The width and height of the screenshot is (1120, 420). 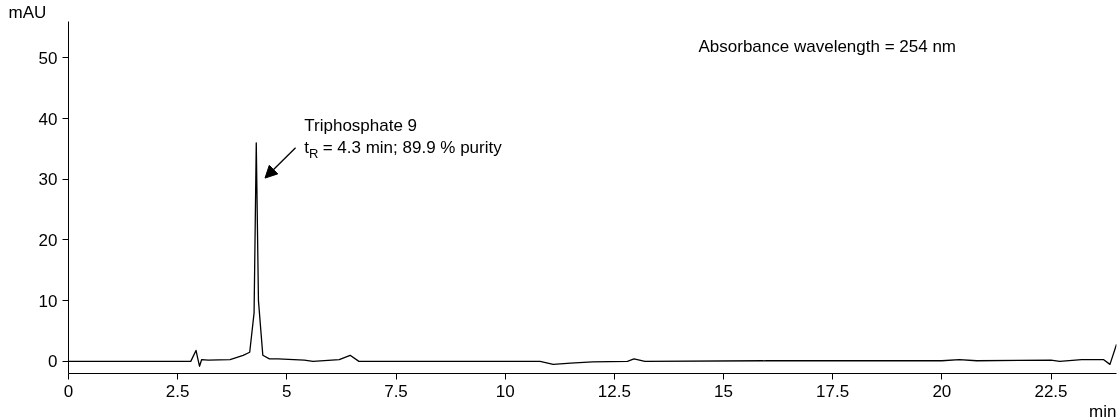 What do you see at coordinates (48, 301) in the screenshot?
I see `y-tick-label: 10` at bounding box center [48, 301].